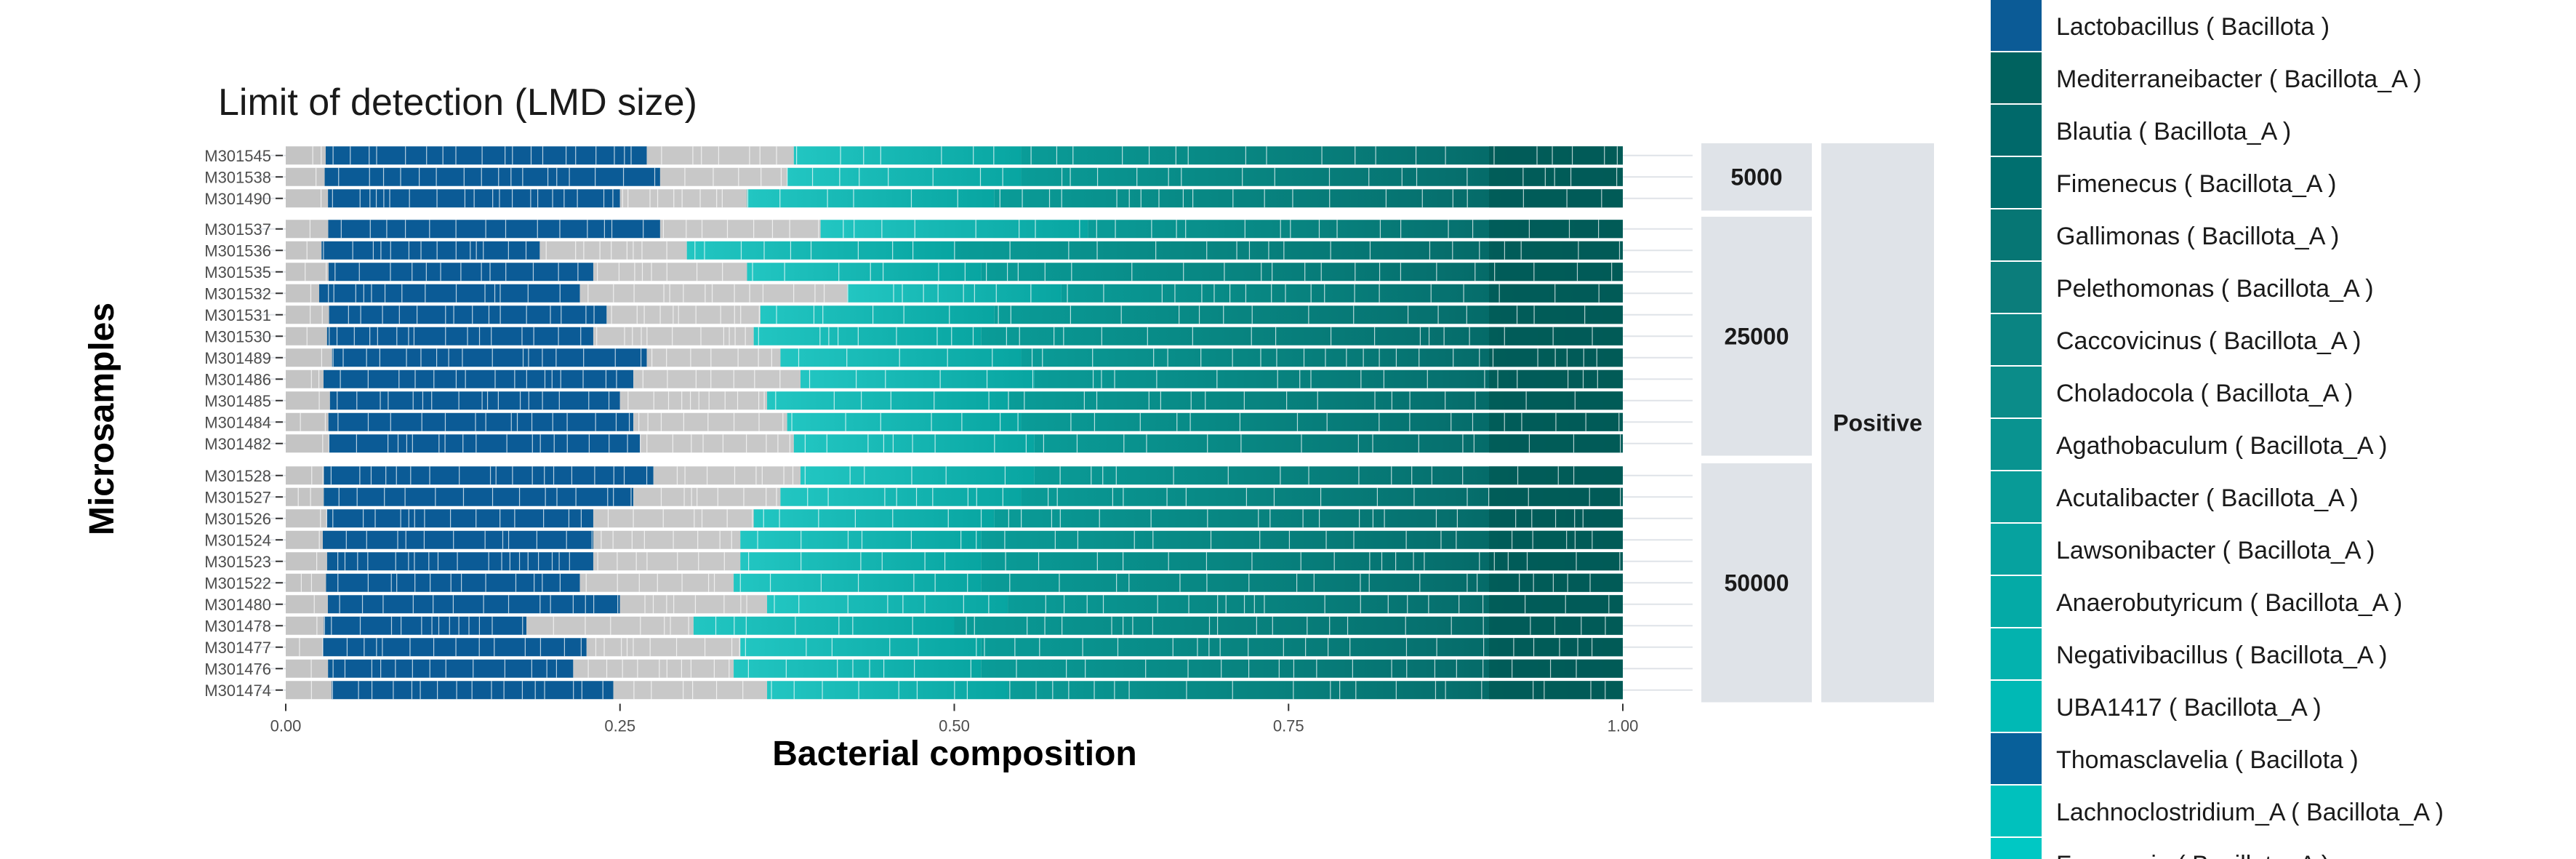 This screenshot has width=2576, height=859. What do you see at coordinates (2175, 758) in the screenshot?
I see `legend-item: Thomasclavelia ( Bacillota )` at bounding box center [2175, 758].